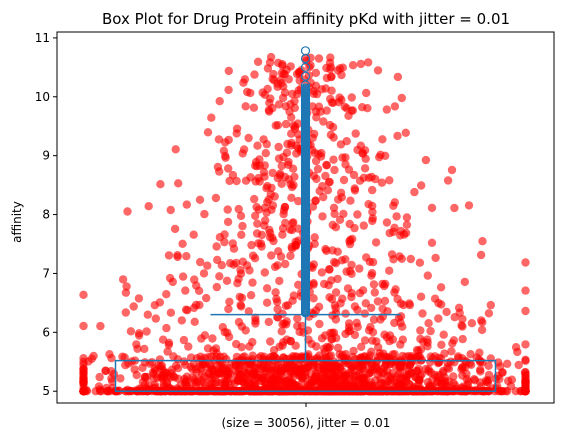  I want to click on y-tick-label: 6, so click(46, 332).